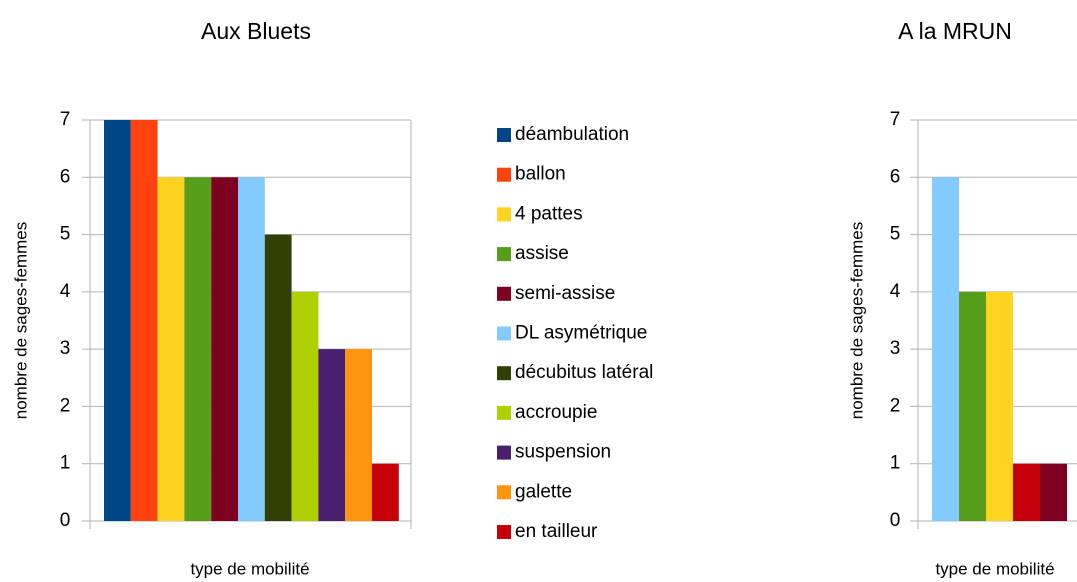  What do you see at coordinates (581, 333) in the screenshot?
I see `legend-label: DL asymétrique` at bounding box center [581, 333].